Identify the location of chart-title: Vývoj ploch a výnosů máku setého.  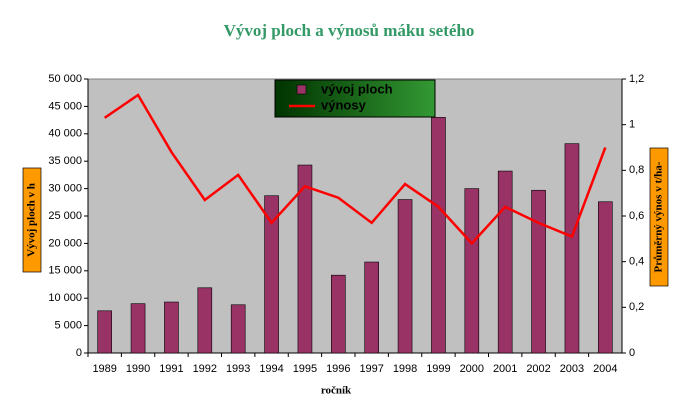
(349, 30).